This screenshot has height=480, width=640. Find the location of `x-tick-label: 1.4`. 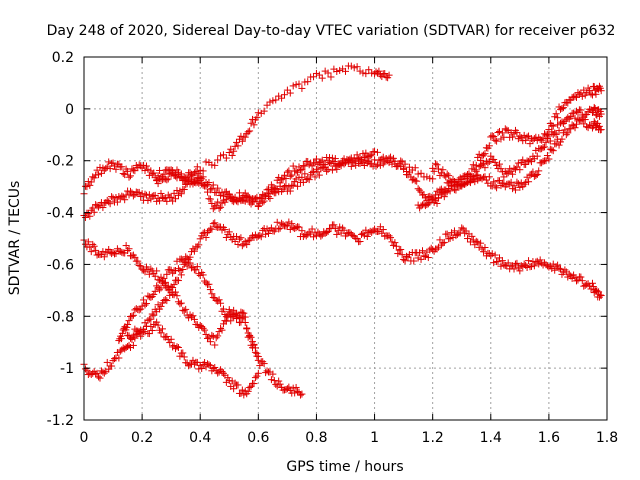

x-tick-label: 1.4 is located at coordinates (491, 438).